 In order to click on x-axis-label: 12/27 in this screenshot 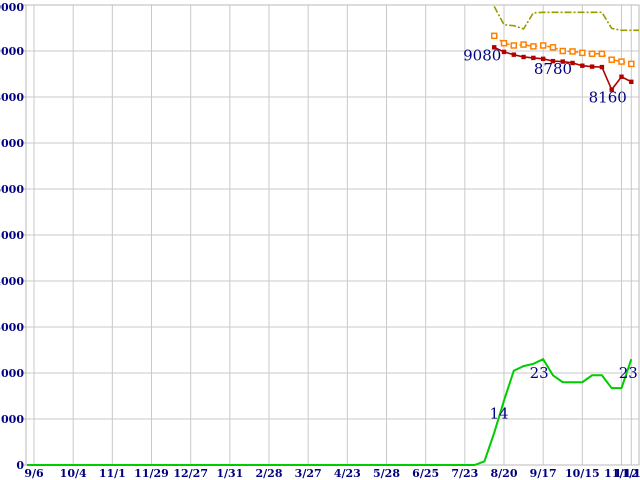, I will do `click(190, 473)`.